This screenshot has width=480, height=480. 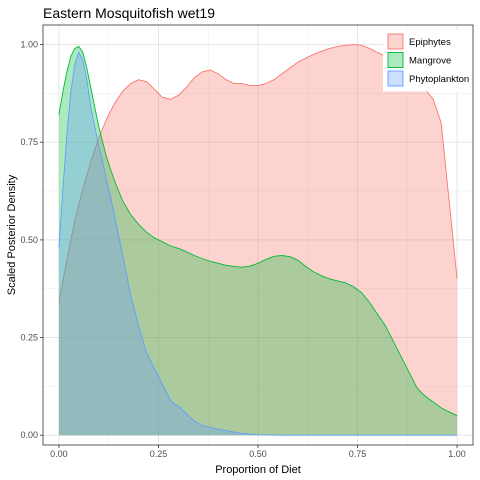 What do you see at coordinates (430, 61) in the screenshot?
I see `legend-label-mangrove: Mangrove` at bounding box center [430, 61].